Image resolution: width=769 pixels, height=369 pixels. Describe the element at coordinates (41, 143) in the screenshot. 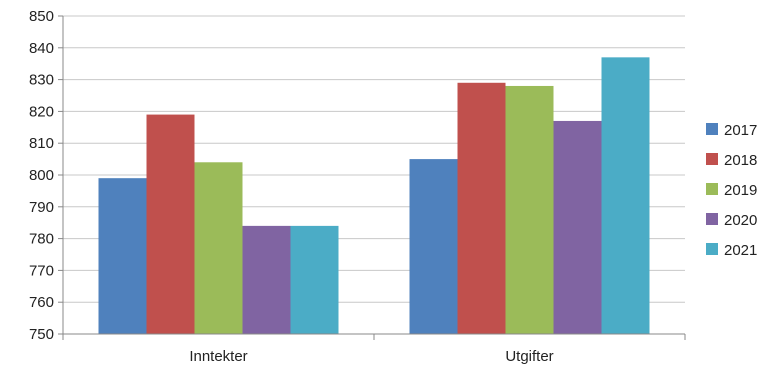

I see `y-tick-label: 810` at that location.